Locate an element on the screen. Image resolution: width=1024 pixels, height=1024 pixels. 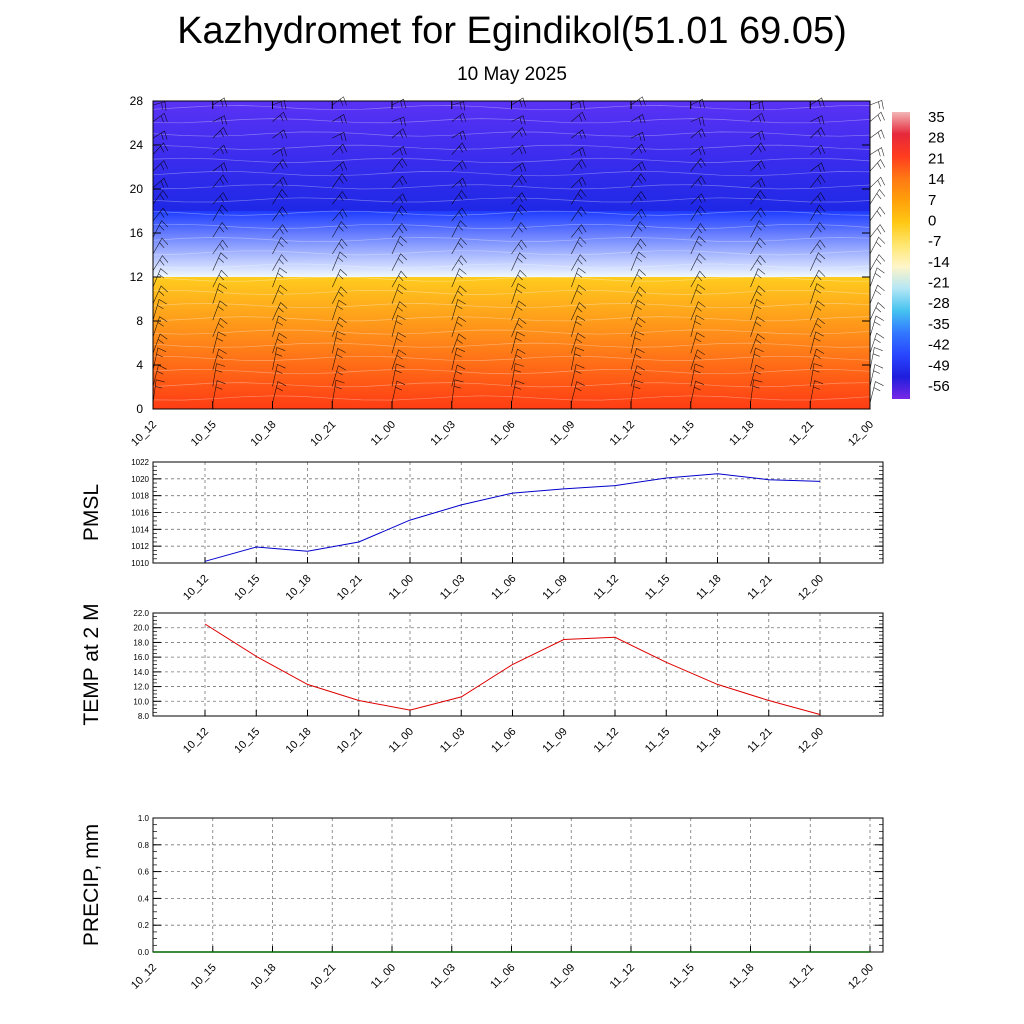
colorbar-label: -14 is located at coordinates (939, 262).